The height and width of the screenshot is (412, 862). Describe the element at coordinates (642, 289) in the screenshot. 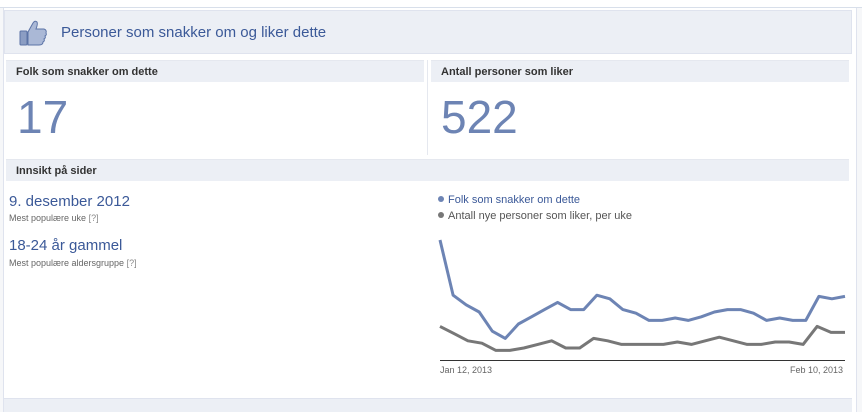

I see `series-line-talking` at that location.